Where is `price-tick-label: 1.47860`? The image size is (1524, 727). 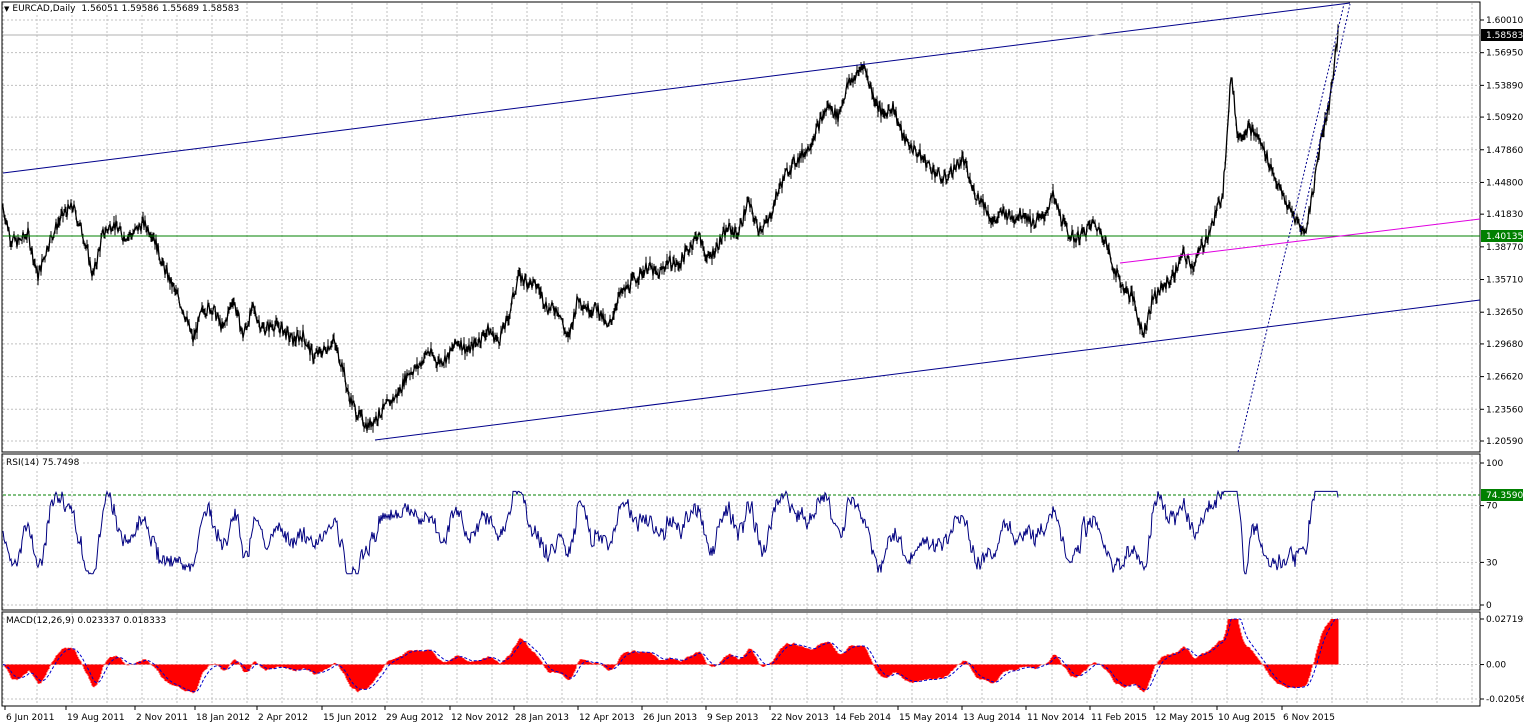
price-tick-label: 1.47860 is located at coordinates (1504, 151).